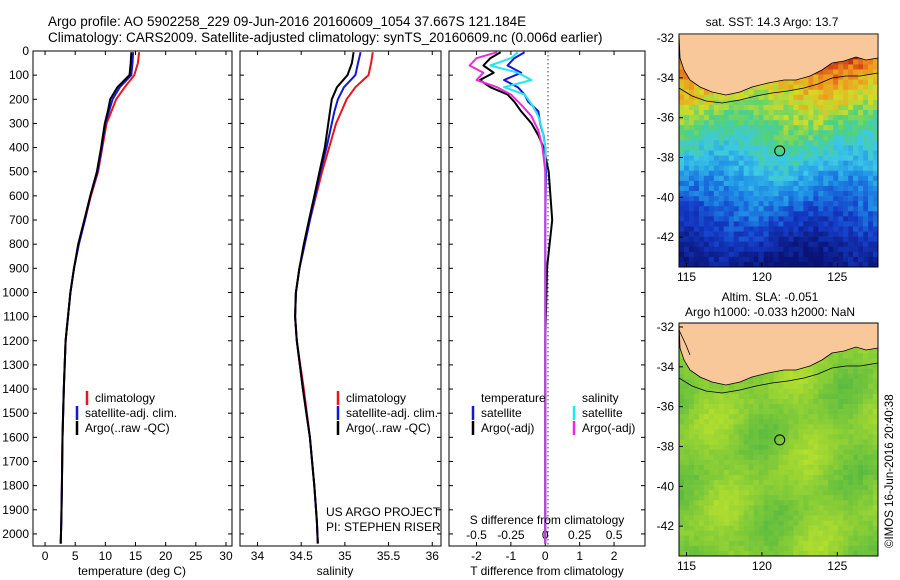  Describe the element at coordinates (383, 512) in the screenshot. I see `credit-project: US ARGO PROJECT` at that location.